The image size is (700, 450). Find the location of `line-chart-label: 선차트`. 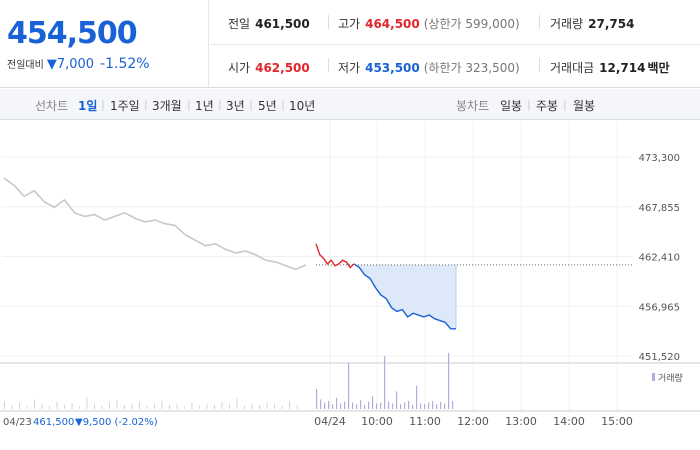

line-chart-label: 선차트 is located at coordinates (52, 106).